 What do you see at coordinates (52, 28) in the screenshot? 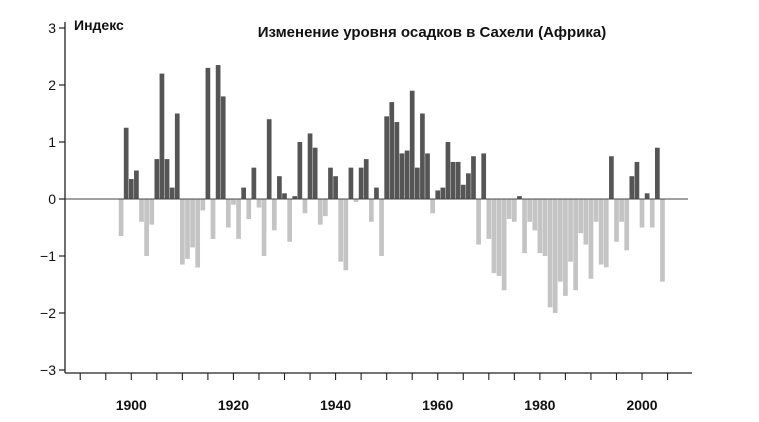
I see `y-tick-label: 3` at bounding box center [52, 28].